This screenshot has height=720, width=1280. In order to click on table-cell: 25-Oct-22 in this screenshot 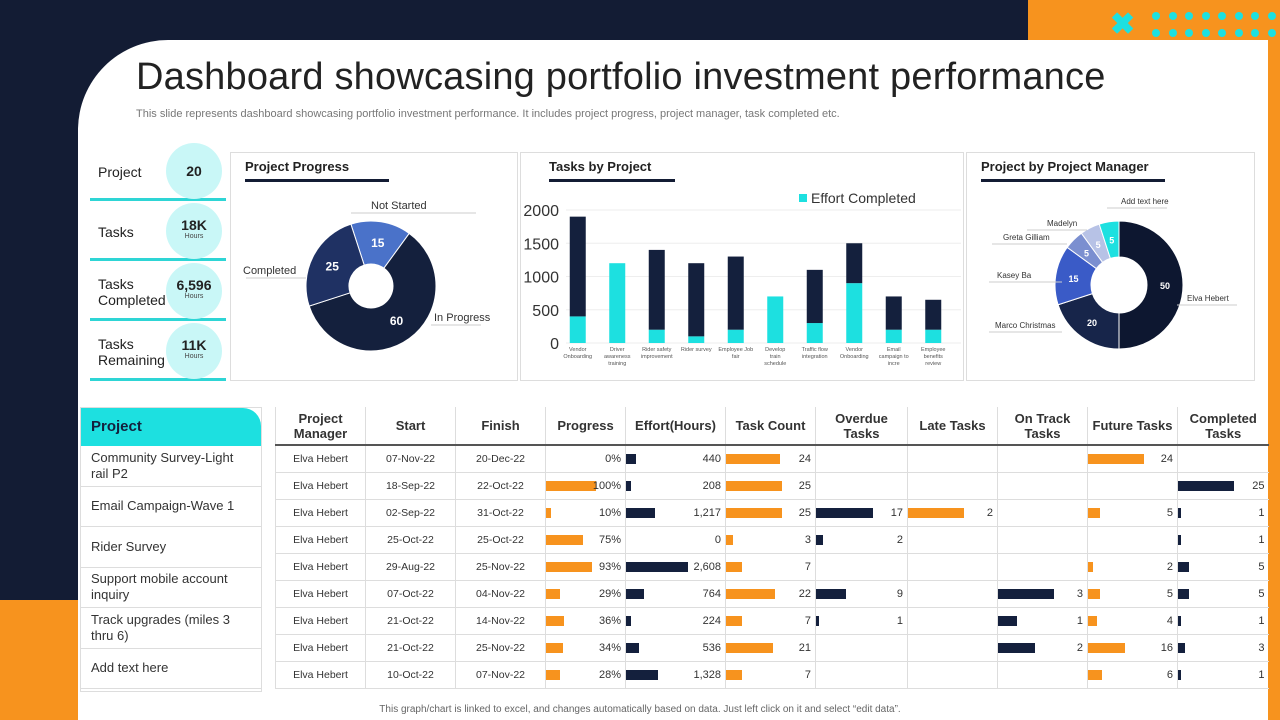, I will do `click(500, 540)`.